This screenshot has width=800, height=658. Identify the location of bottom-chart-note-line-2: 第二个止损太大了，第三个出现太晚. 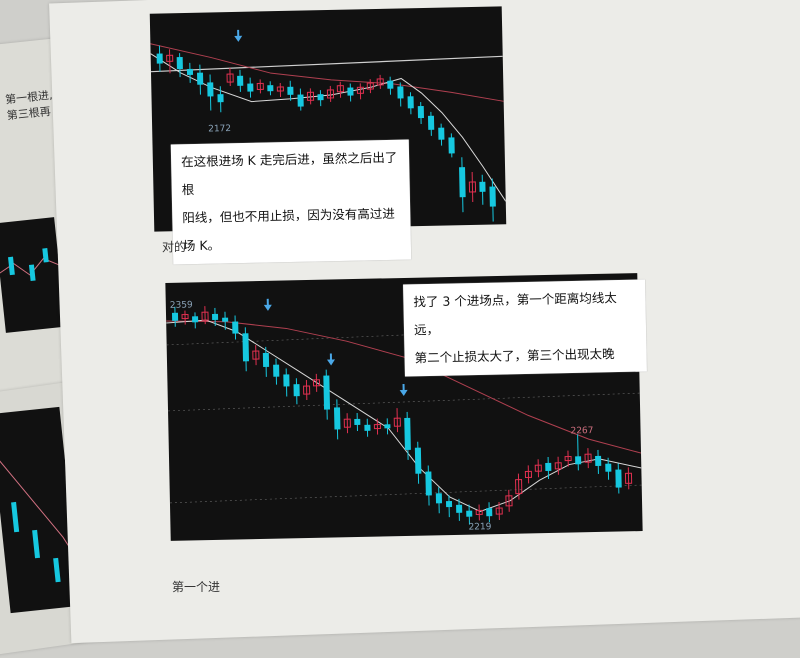
(525, 356).